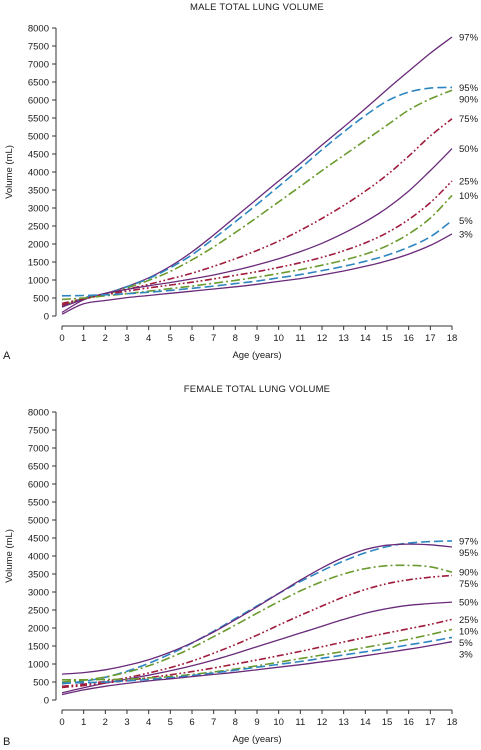 This screenshot has height=750, width=481. What do you see at coordinates (83, 338) in the screenshot?
I see `x-tick-label: 1` at bounding box center [83, 338].